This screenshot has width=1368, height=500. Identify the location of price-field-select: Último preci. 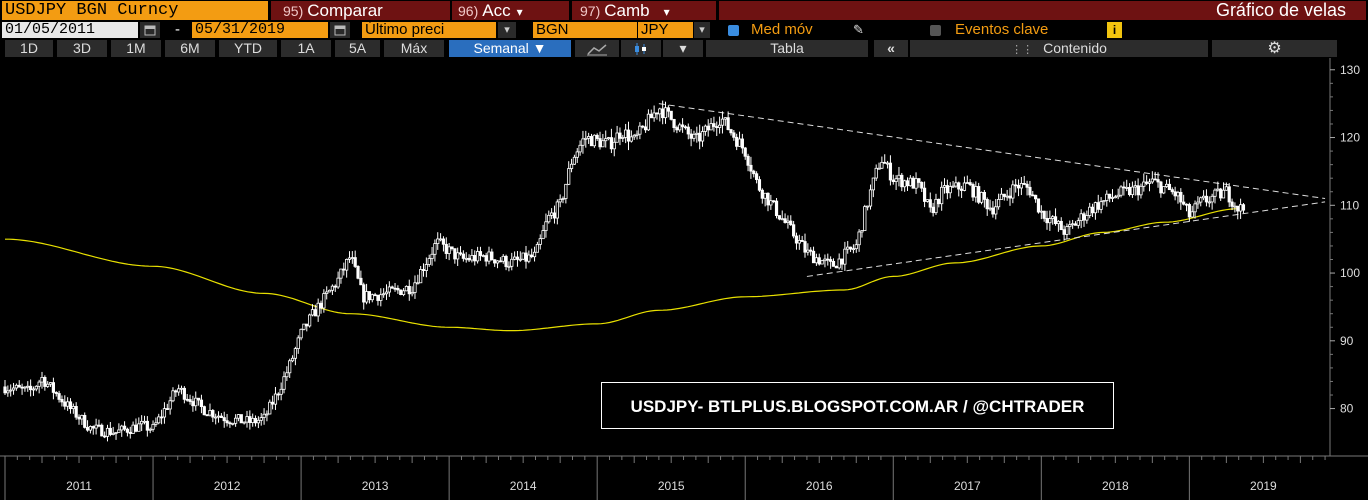
(429, 30).